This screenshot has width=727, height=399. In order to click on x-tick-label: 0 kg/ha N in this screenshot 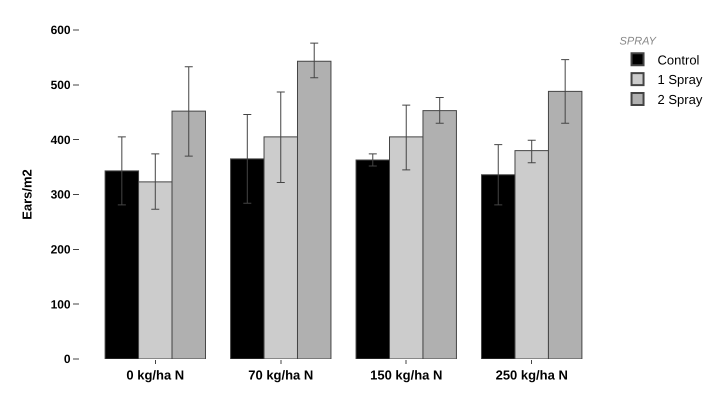, I will do `click(155, 375)`.